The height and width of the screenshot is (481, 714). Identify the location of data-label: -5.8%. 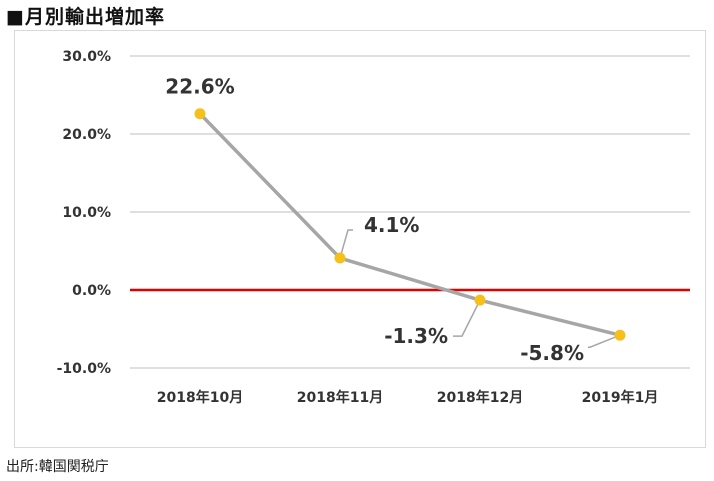
(552, 353).